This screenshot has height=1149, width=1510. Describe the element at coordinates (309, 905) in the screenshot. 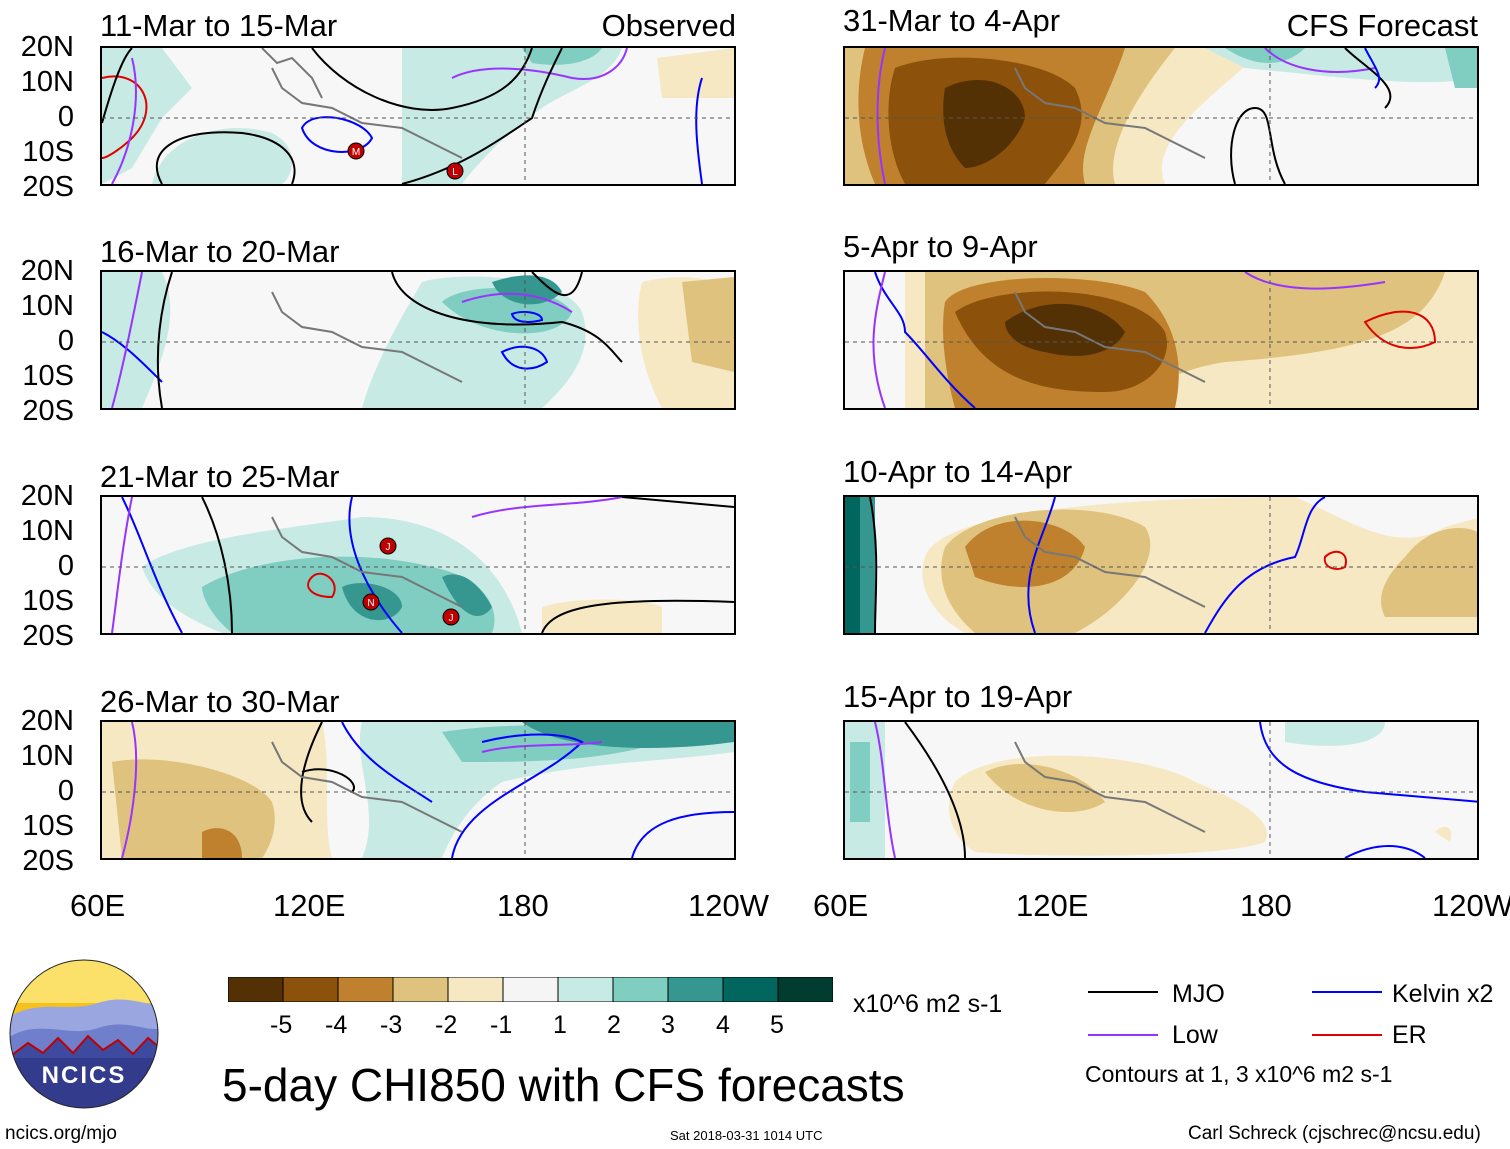

I see `x-tick-120e-left: 120E` at that location.